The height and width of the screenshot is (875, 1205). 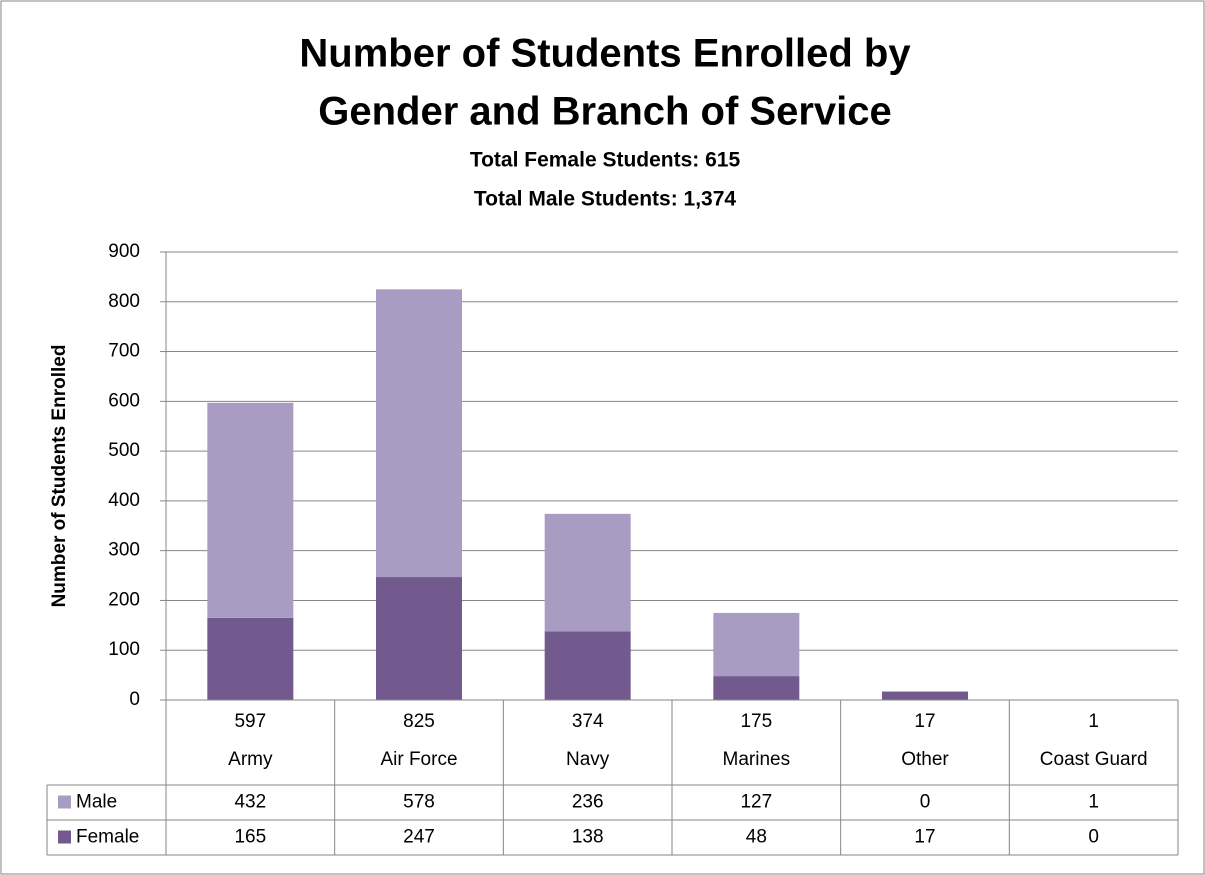 What do you see at coordinates (757, 759) in the screenshot?
I see `x-tick-label: Marines` at bounding box center [757, 759].